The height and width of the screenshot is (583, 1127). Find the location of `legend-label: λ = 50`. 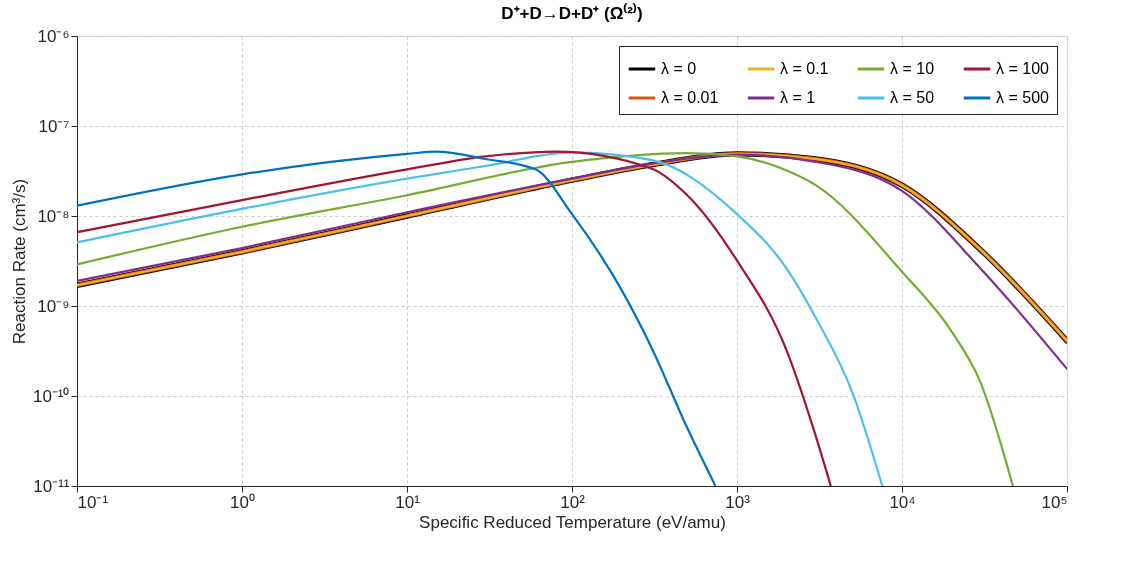

legend-label: λ = 50 is located at coordinates (912, 97).